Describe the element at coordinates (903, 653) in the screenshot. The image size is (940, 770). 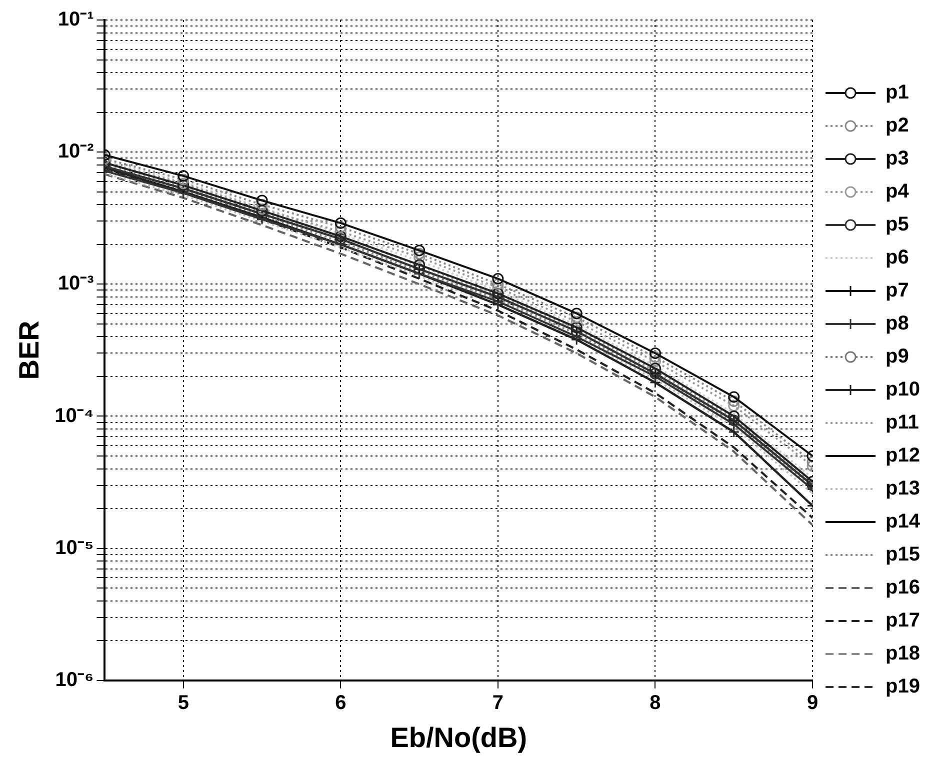
I see `legend-label: p18` at that location.